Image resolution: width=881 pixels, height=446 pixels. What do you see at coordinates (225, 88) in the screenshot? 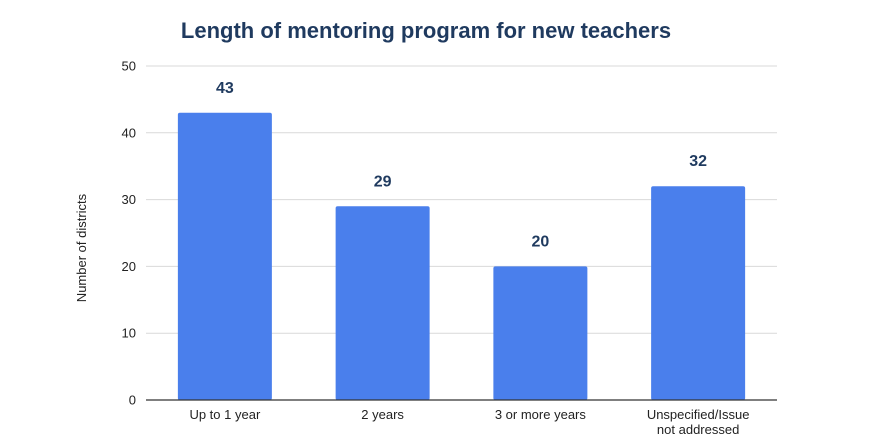
I see `data-label-1: 43` at bounding box center [225, 88].